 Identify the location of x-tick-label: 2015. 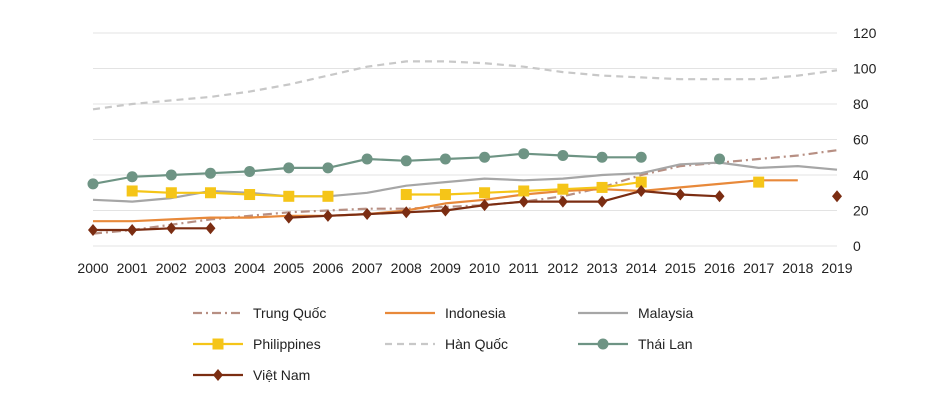
(680, 268).